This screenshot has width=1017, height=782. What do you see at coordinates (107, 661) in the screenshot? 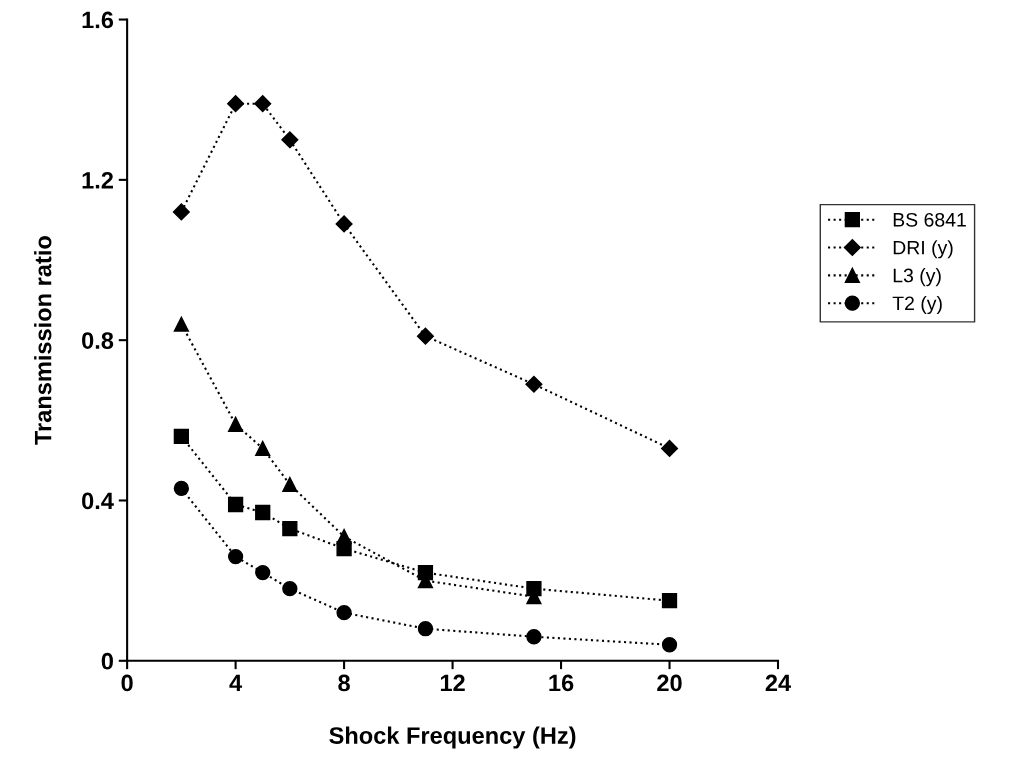
I see `y-tick-label: 0` at bounding box center [107, 661].